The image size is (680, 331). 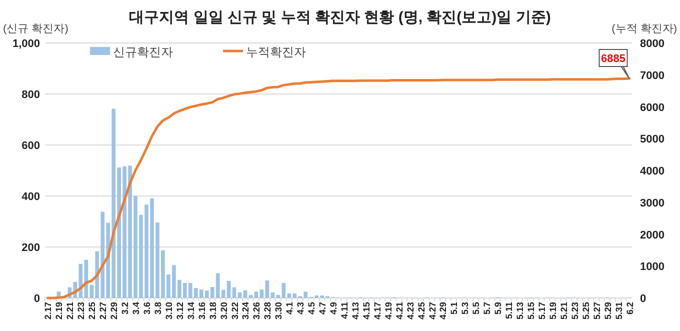 What do you see at coordinates (652, 203) in the screenshot?
I see `y2-tick-label: 3000` at bounding box center [652, 203].